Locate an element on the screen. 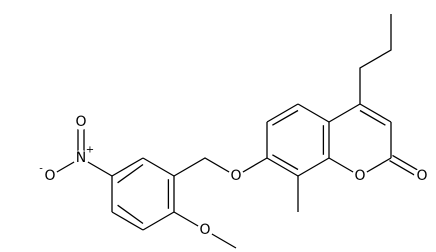 The image size is (436, 252). atom-label: N is located at coordinates (81, 158).